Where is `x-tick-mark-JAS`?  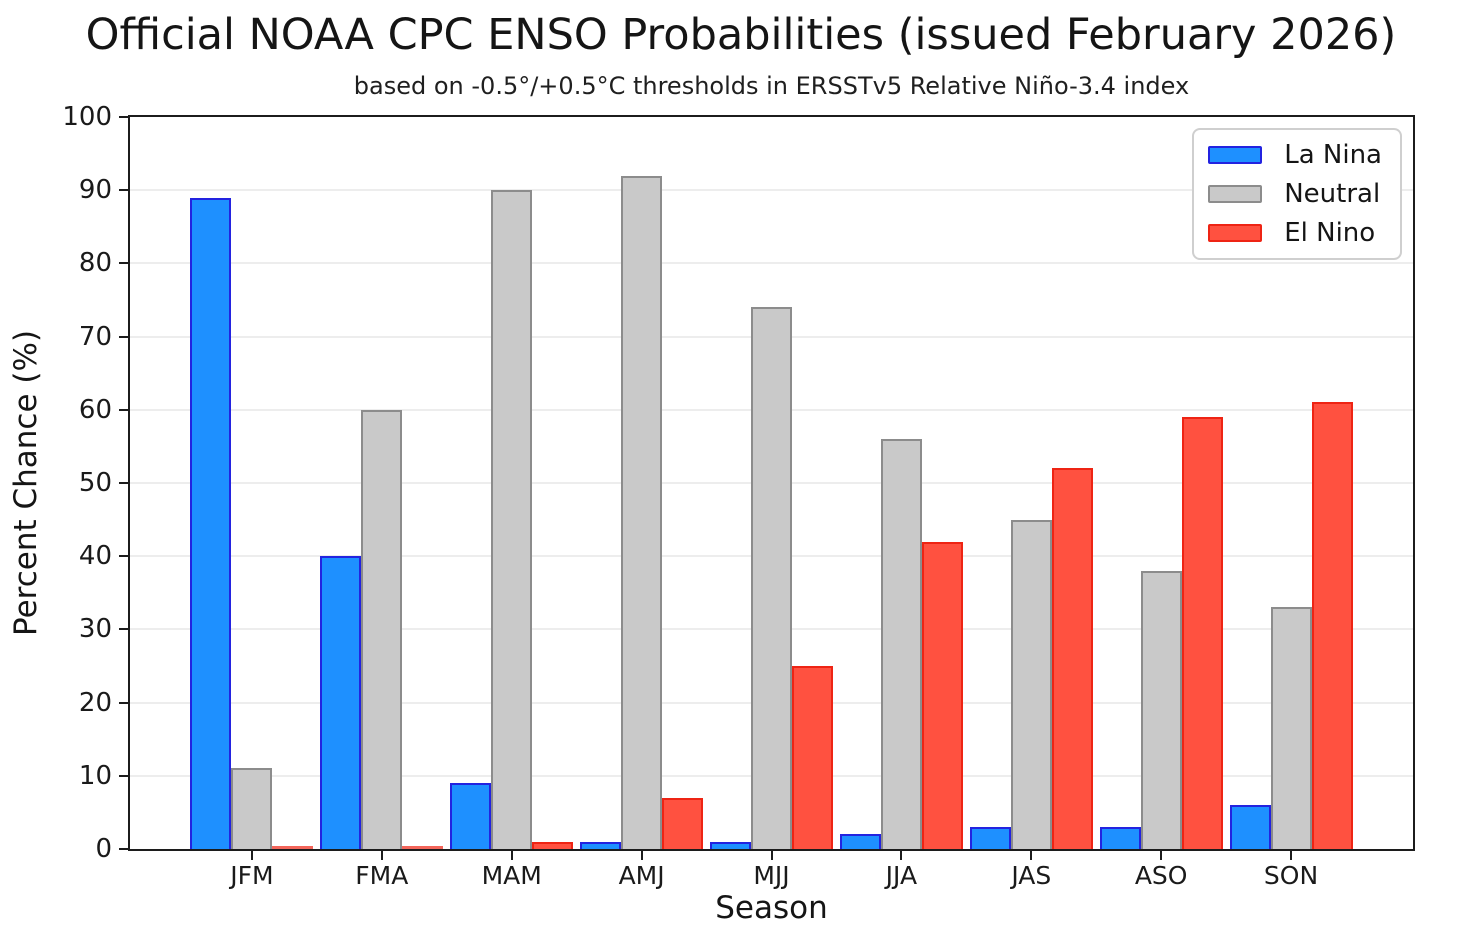
x-tick-mark-JAS is located at coordinates (1031, 855).